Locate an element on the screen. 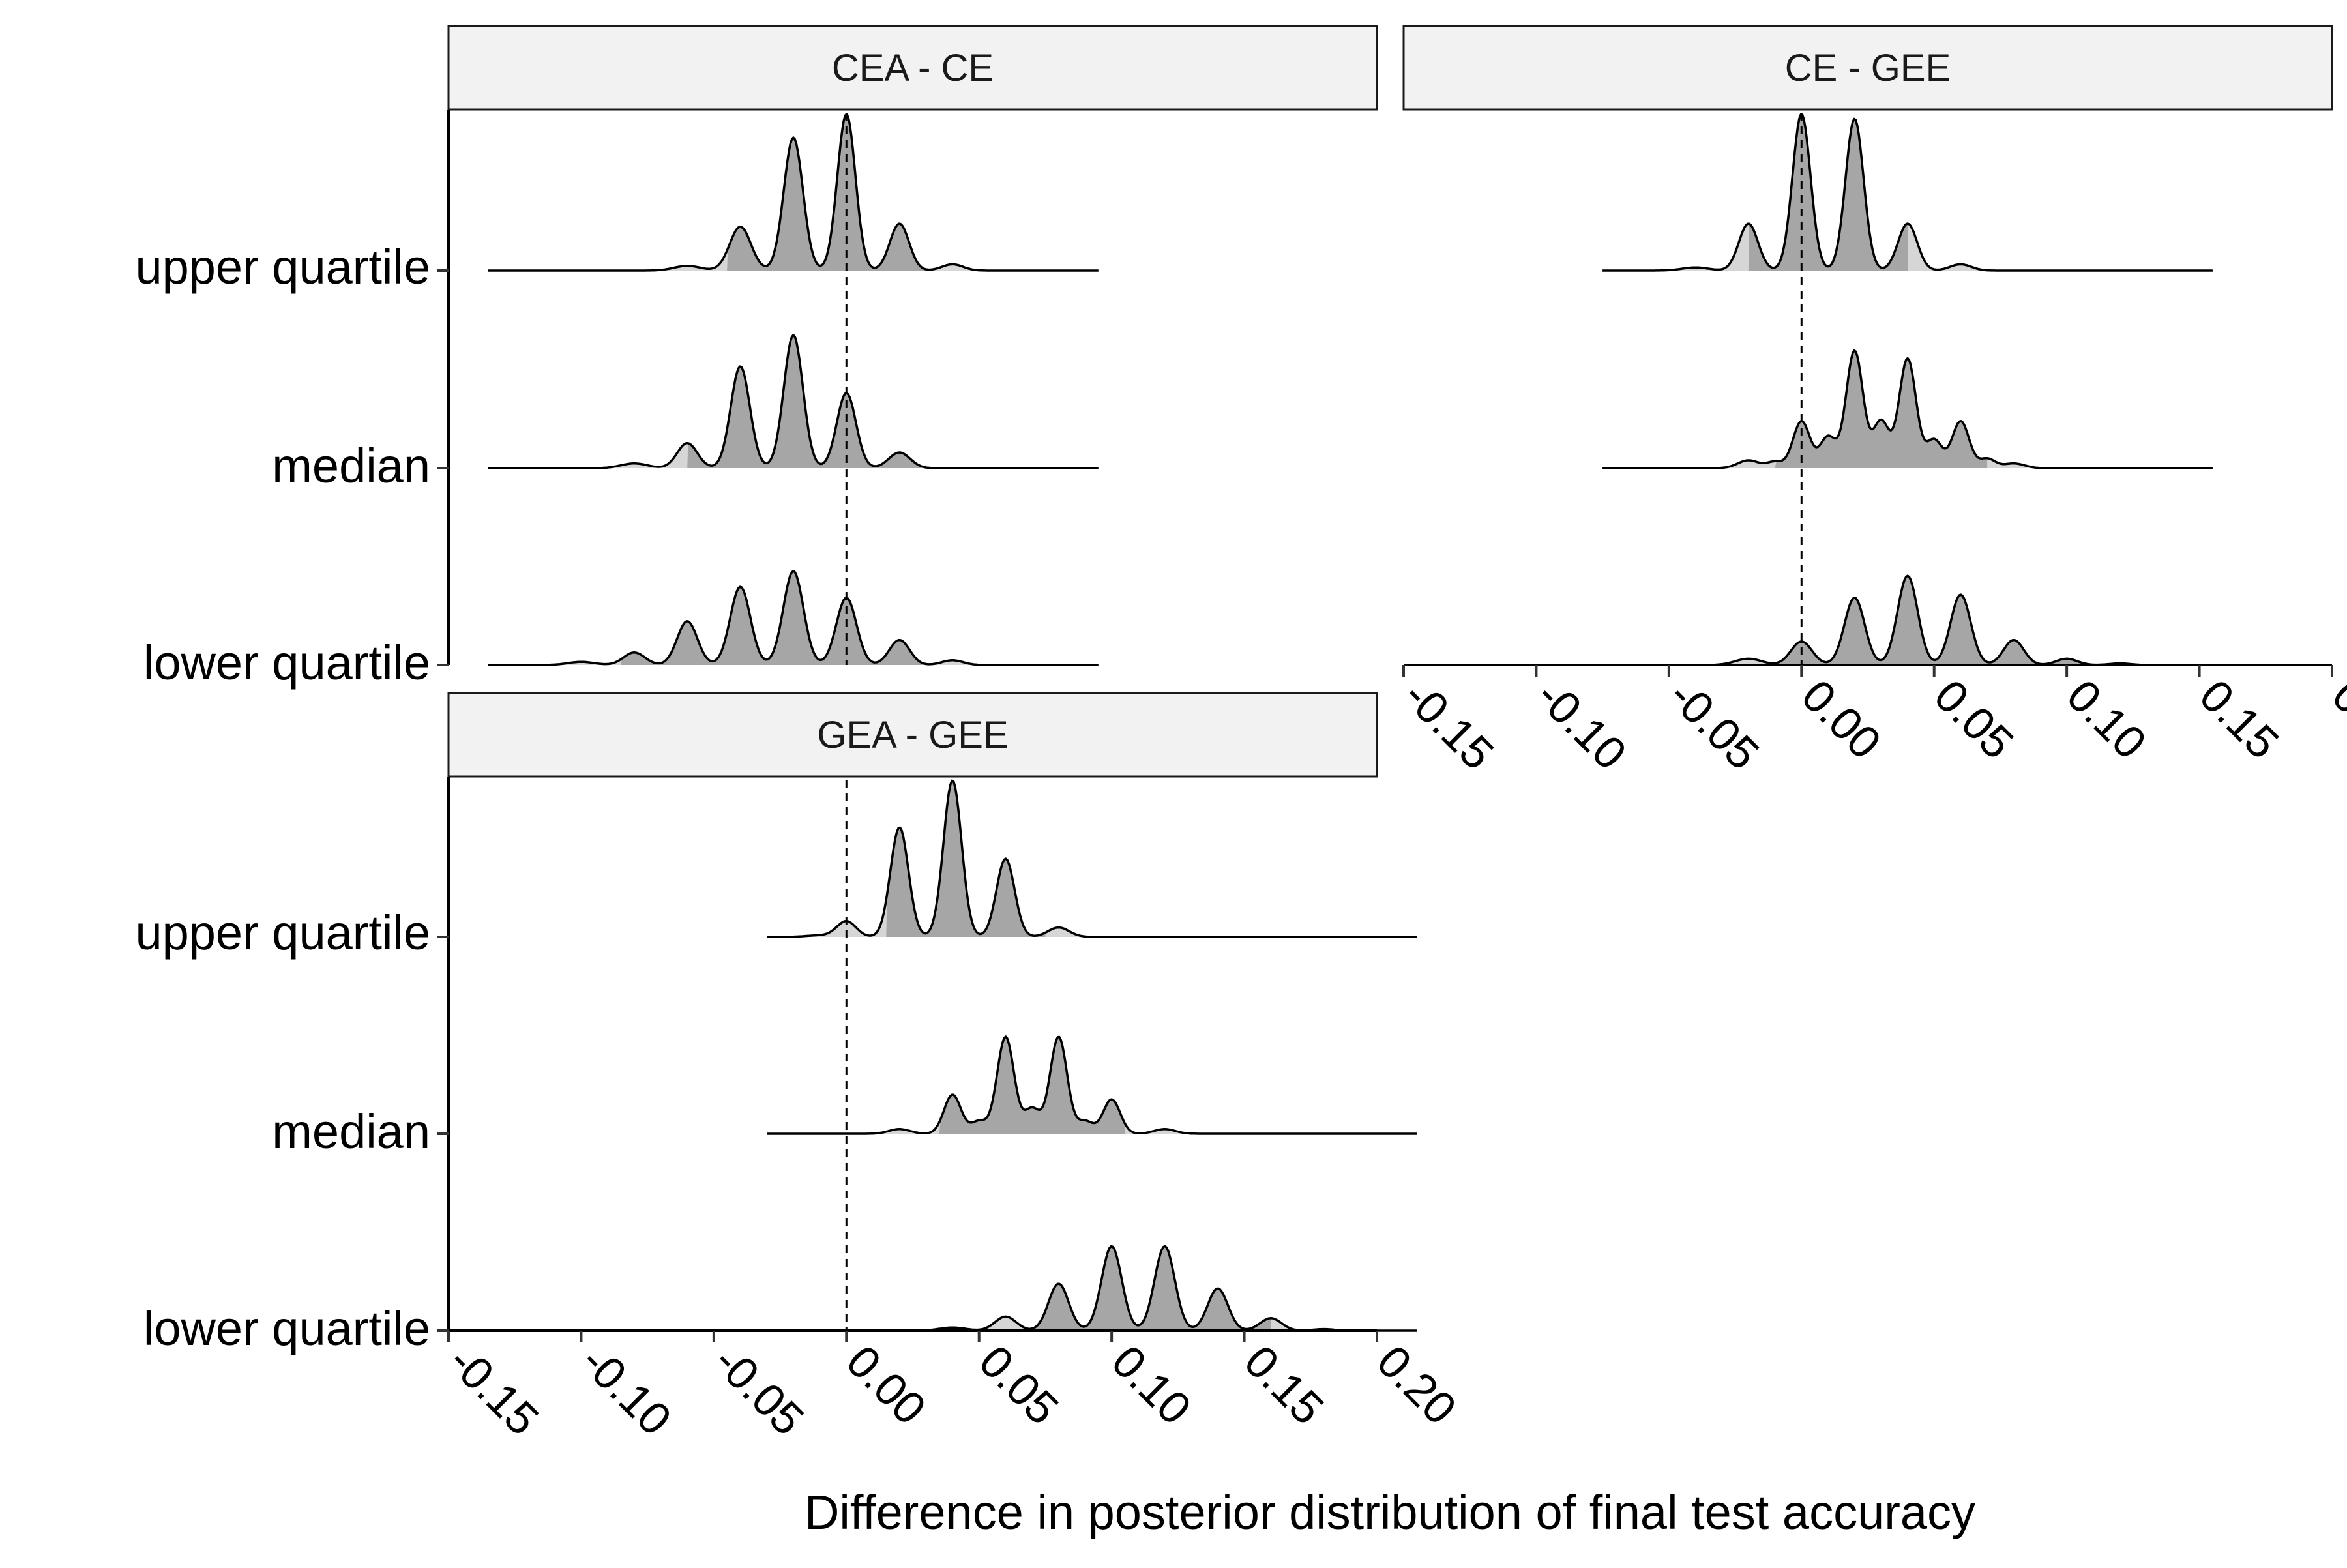 The image size is (2347, 1568). panel-title: CEA - CE is located at coordinates (913, 68).